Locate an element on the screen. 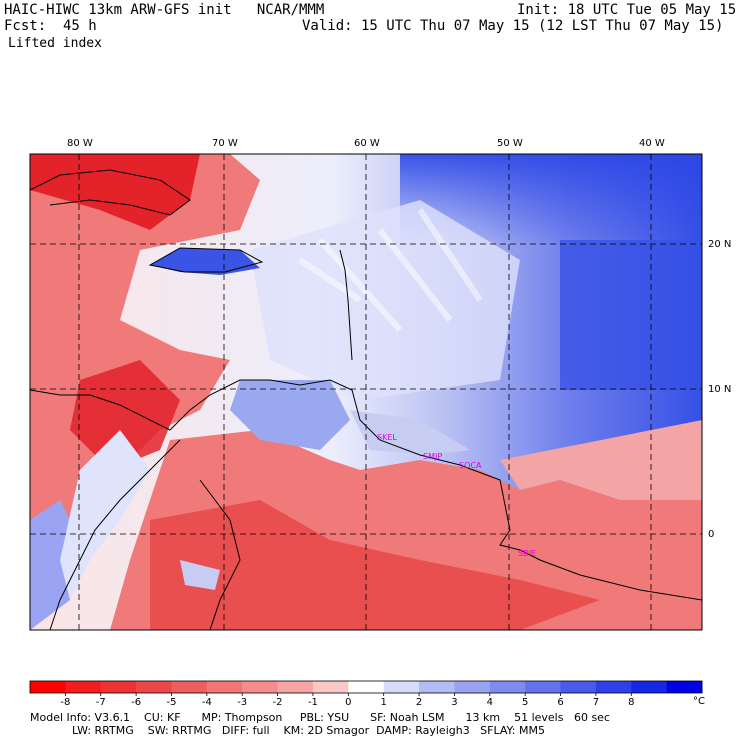 This screenshot has height=740, width=740. forecast-hour: Fcst: 45 h is located at coordinates (50, 26).